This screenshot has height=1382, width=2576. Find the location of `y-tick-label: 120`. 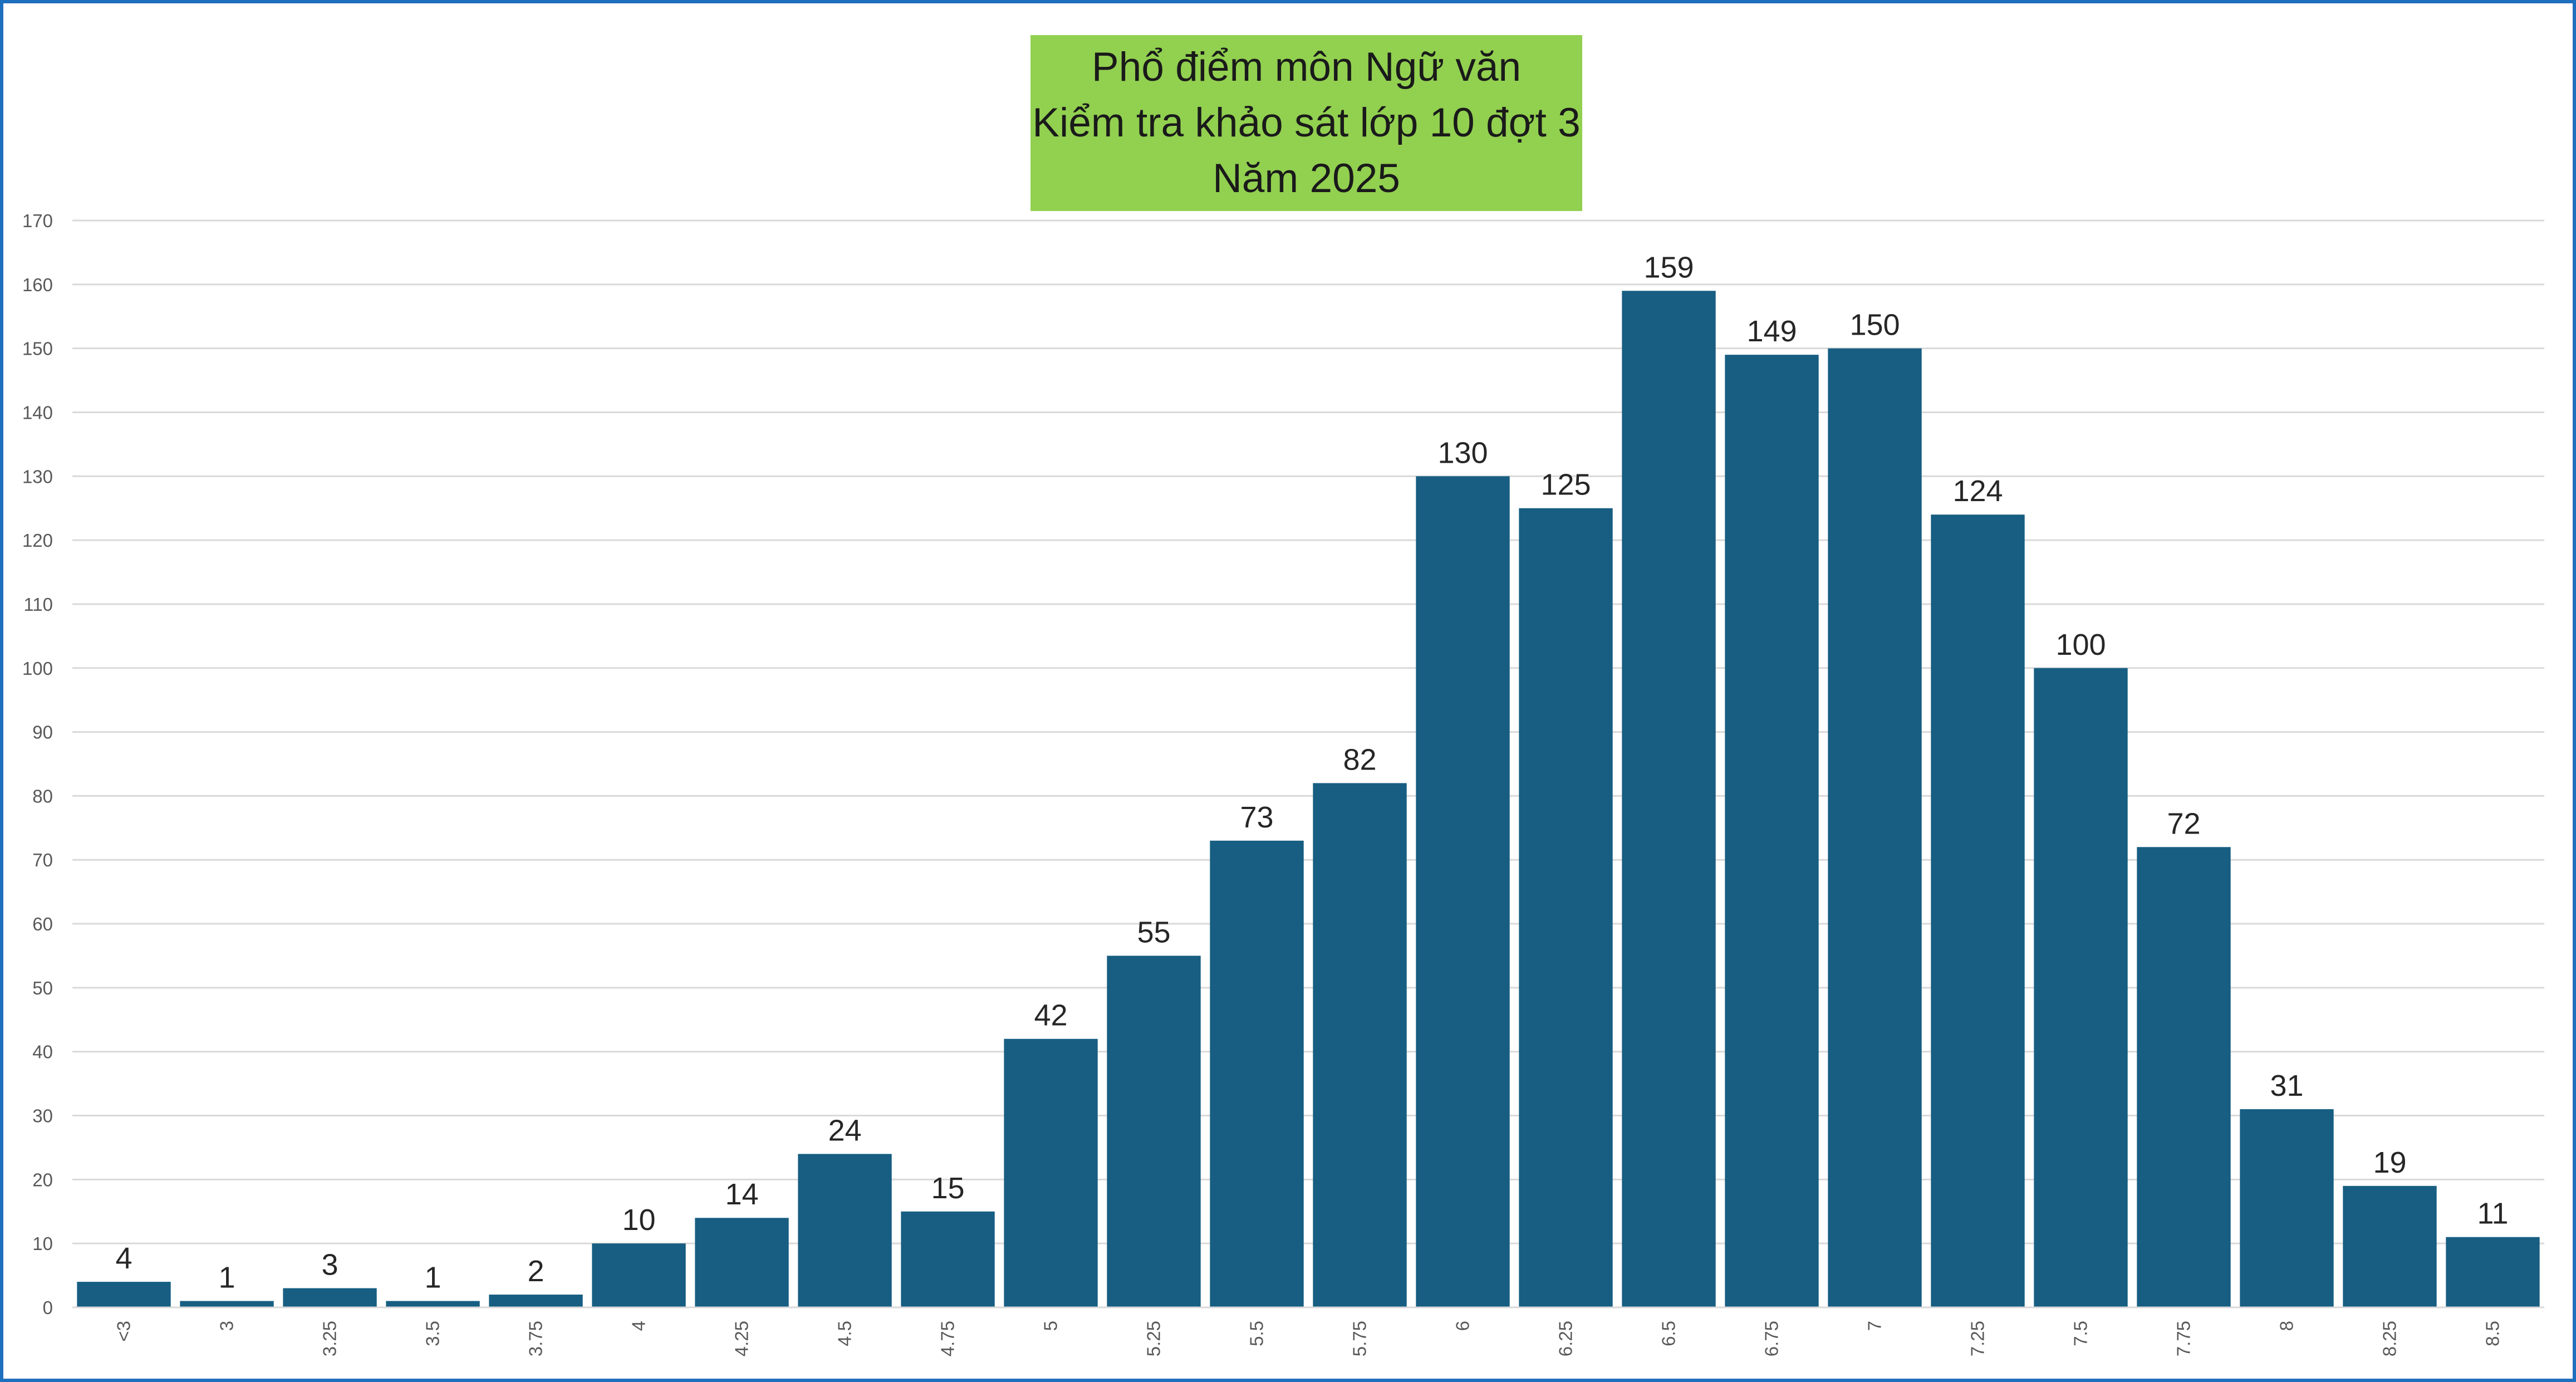

y-tick-label: 120 is located at coordinates (37, 540).